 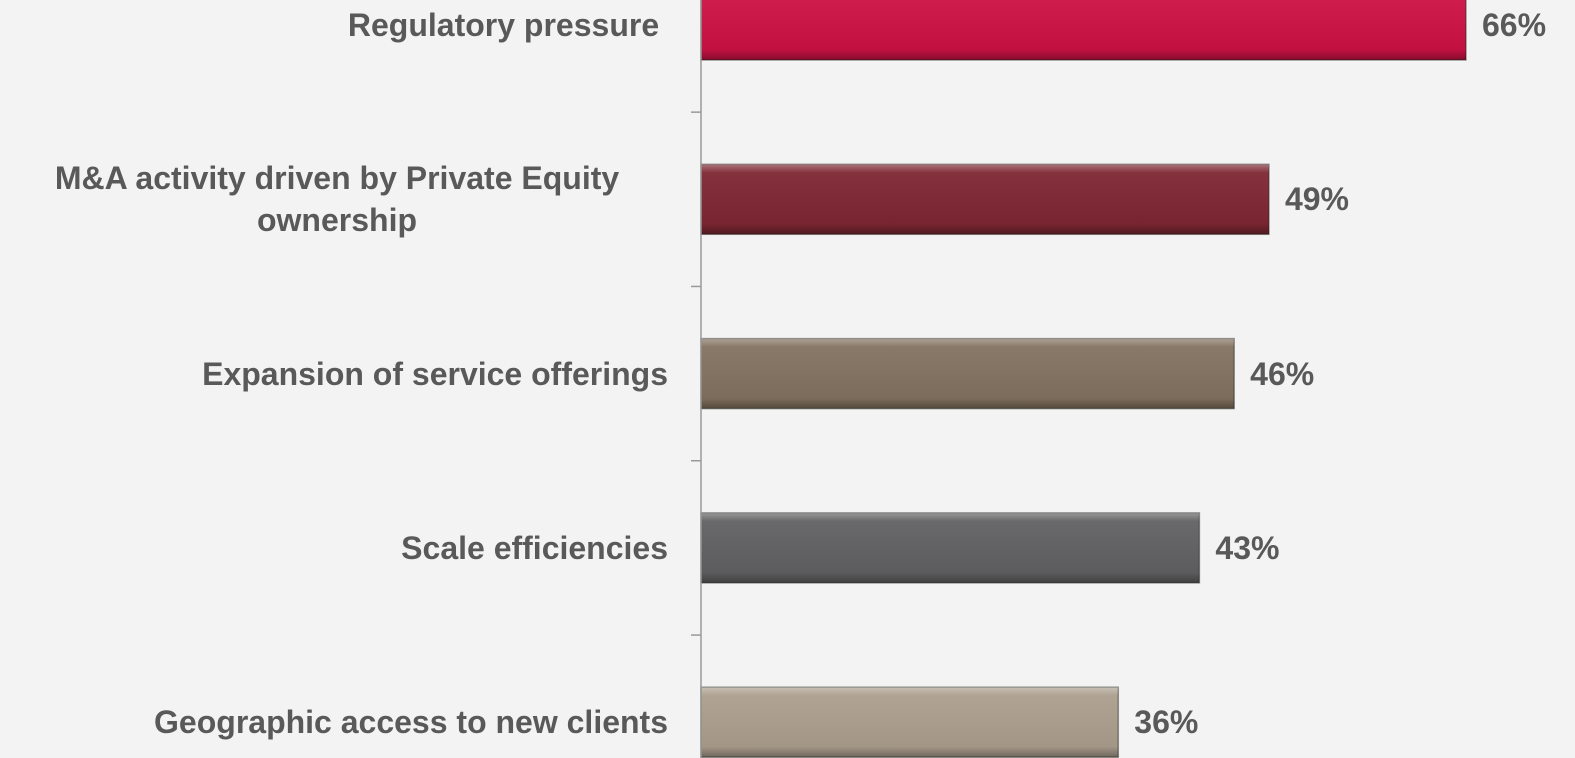 I want to click on value-label: 49%, so click(x=1316, y=199).